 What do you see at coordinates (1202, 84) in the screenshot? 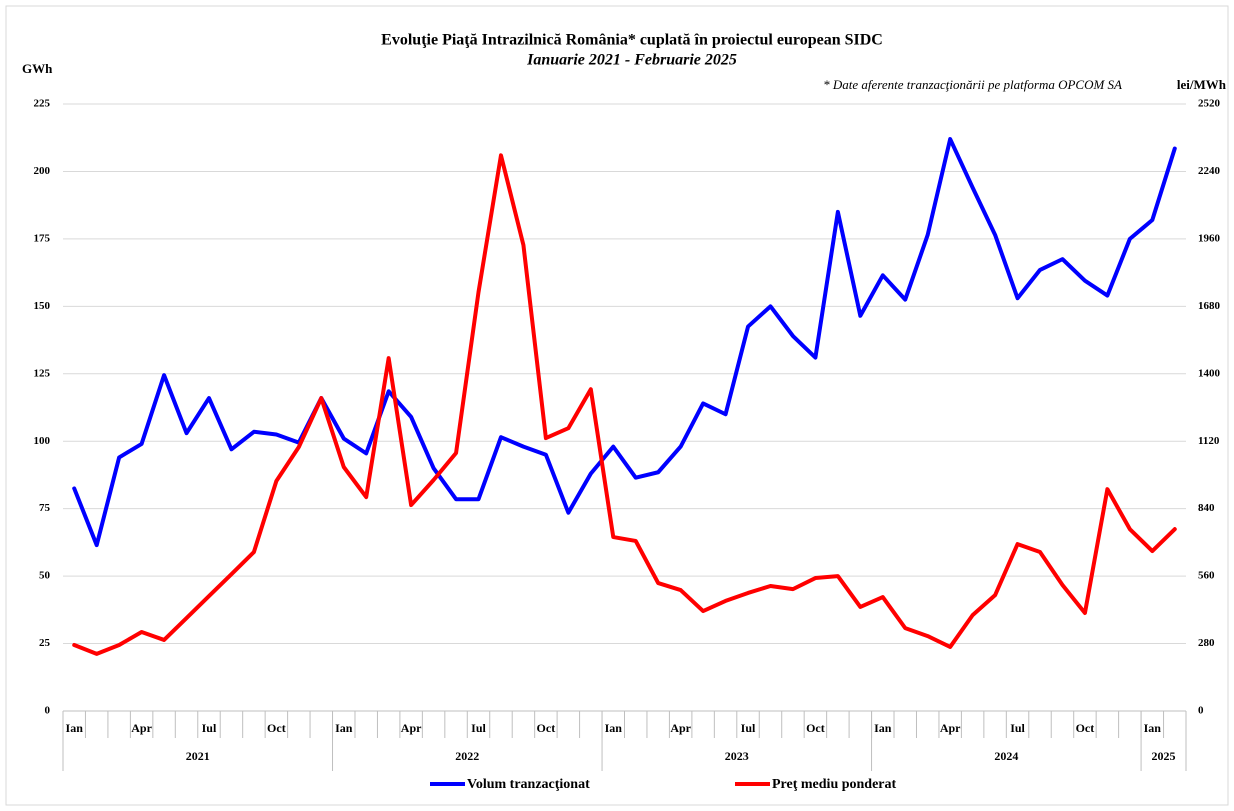
I see `y2-axis-label: lei/MWh` at bounding box center [1202, 84].